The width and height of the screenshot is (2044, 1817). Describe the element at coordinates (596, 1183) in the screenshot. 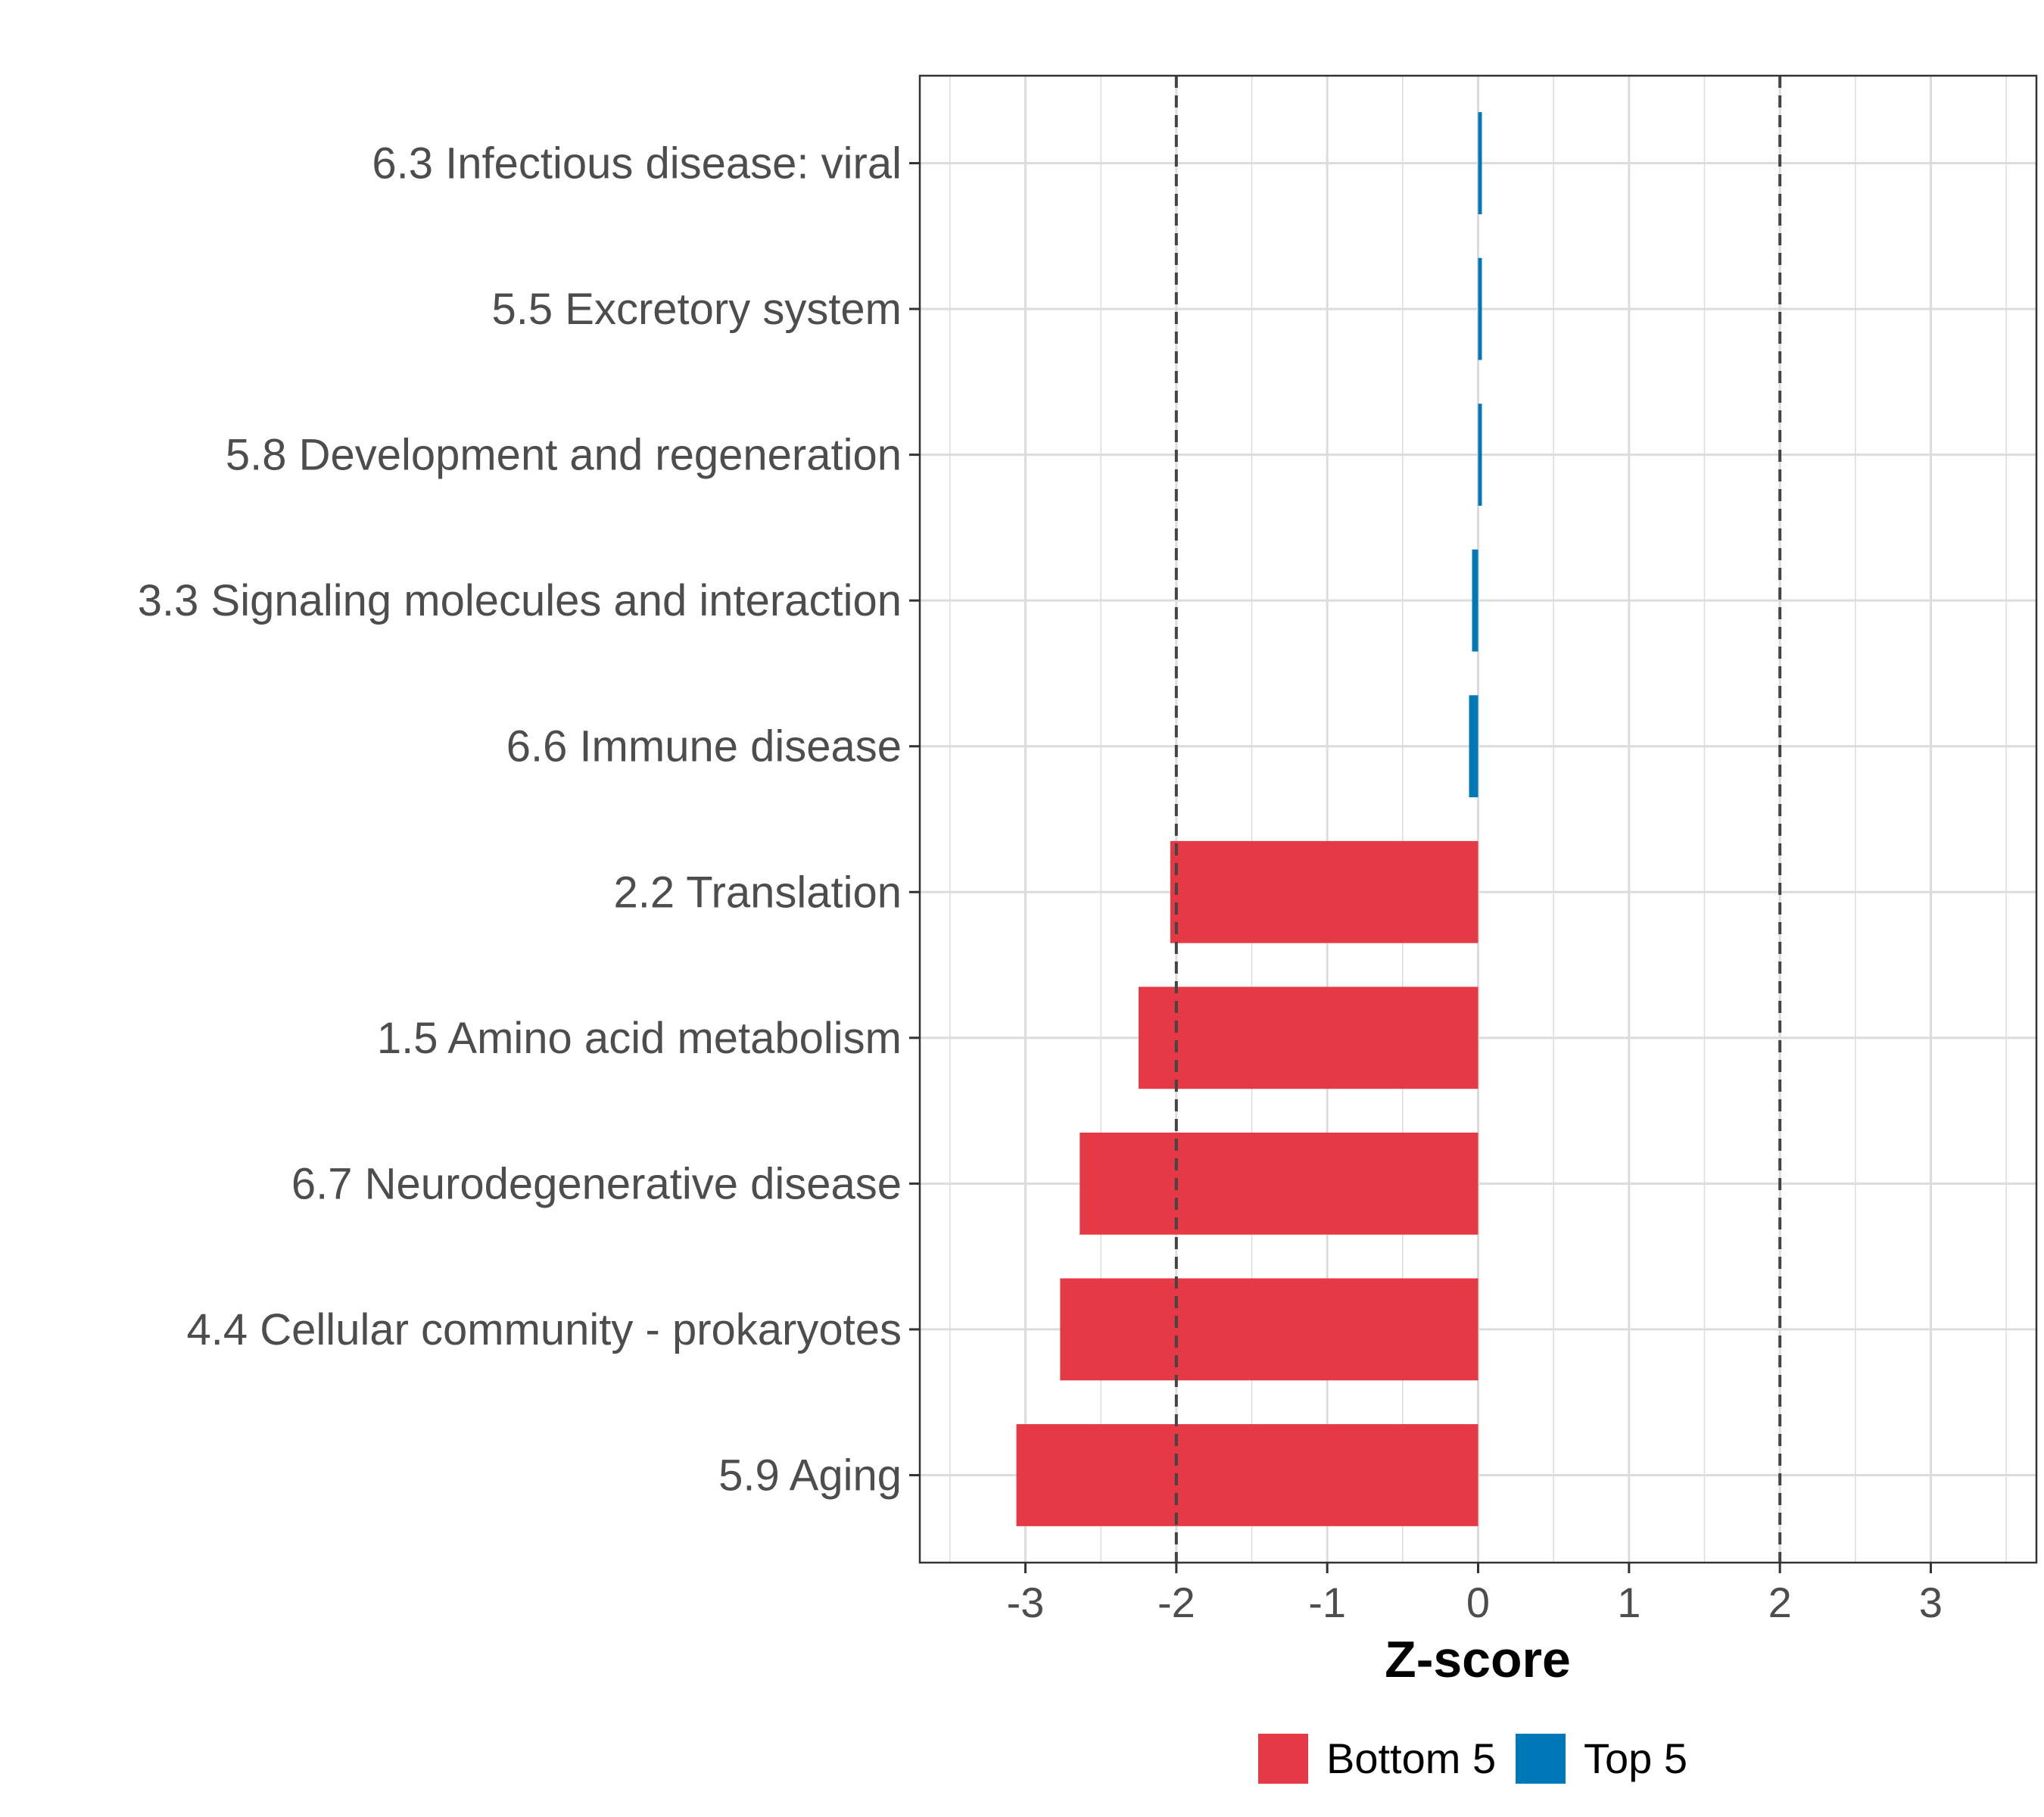

I see `y-tick-label: 6.7 Neurodegenerative disease` at that location.